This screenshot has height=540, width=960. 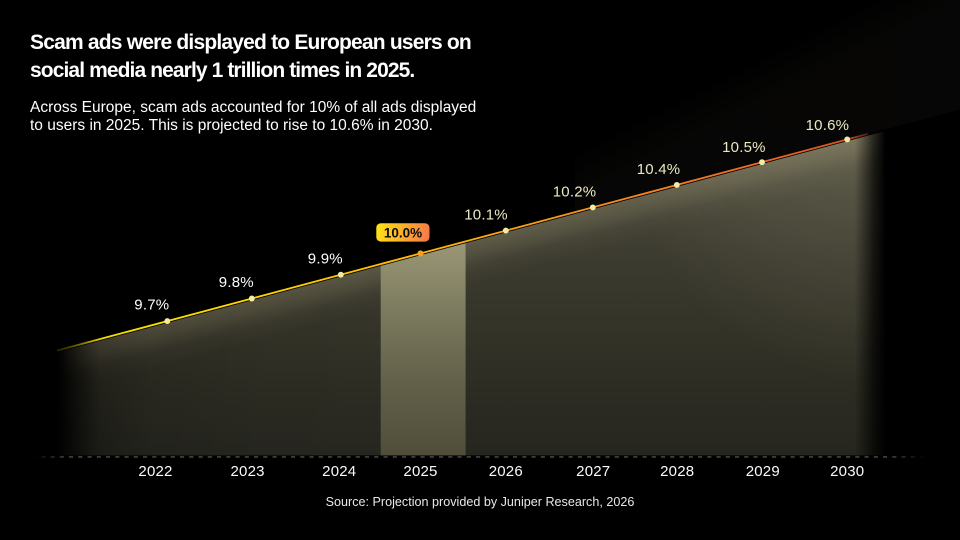 I want to click on svg-text: 10.2%, so click(x=575, y=192).